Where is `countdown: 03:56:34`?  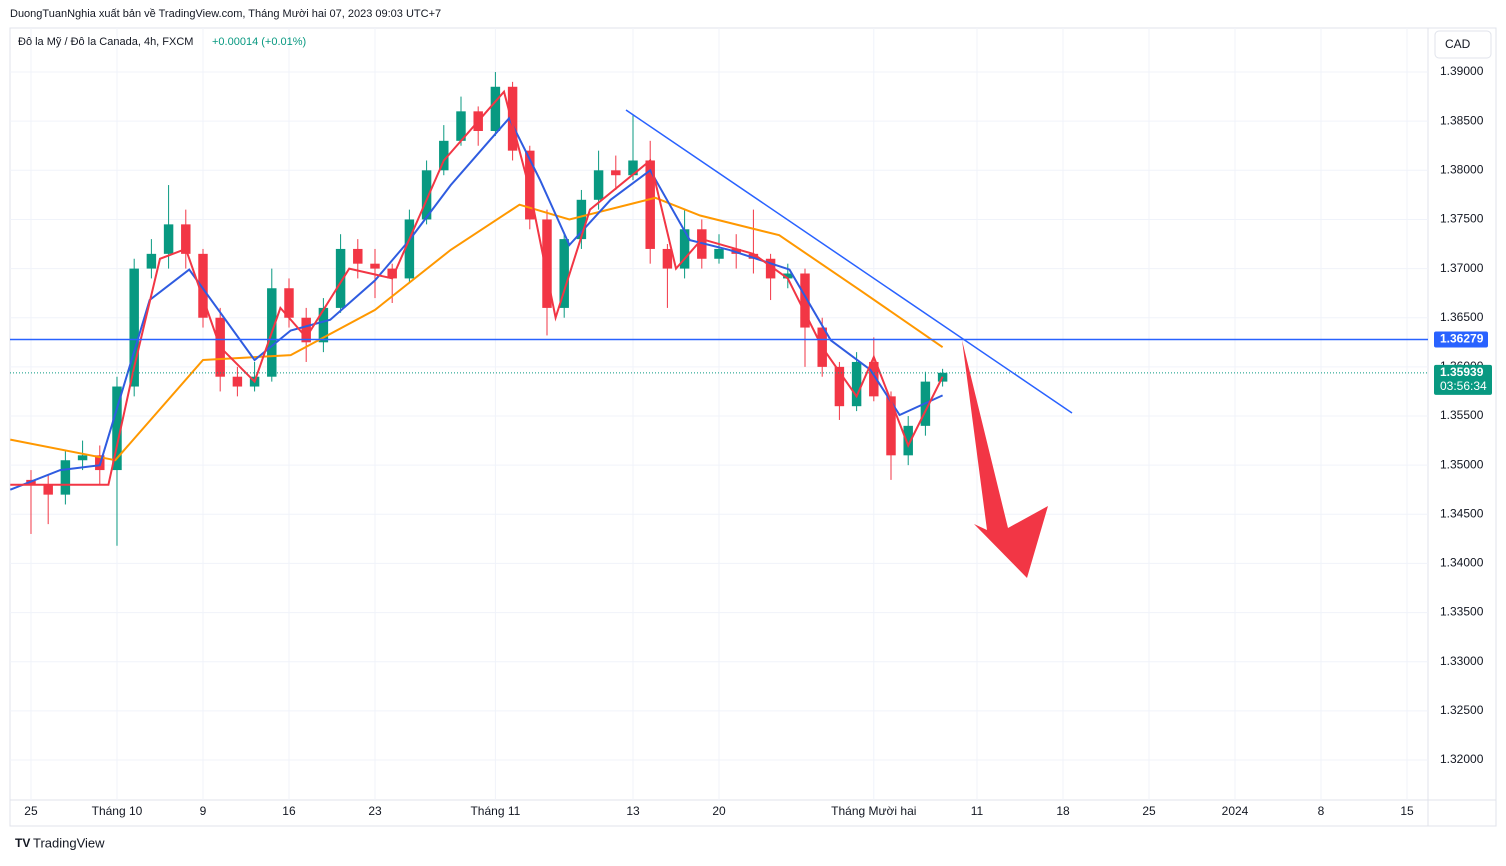
countdown: 03:56:34 is located at coordinates (1463, 386).